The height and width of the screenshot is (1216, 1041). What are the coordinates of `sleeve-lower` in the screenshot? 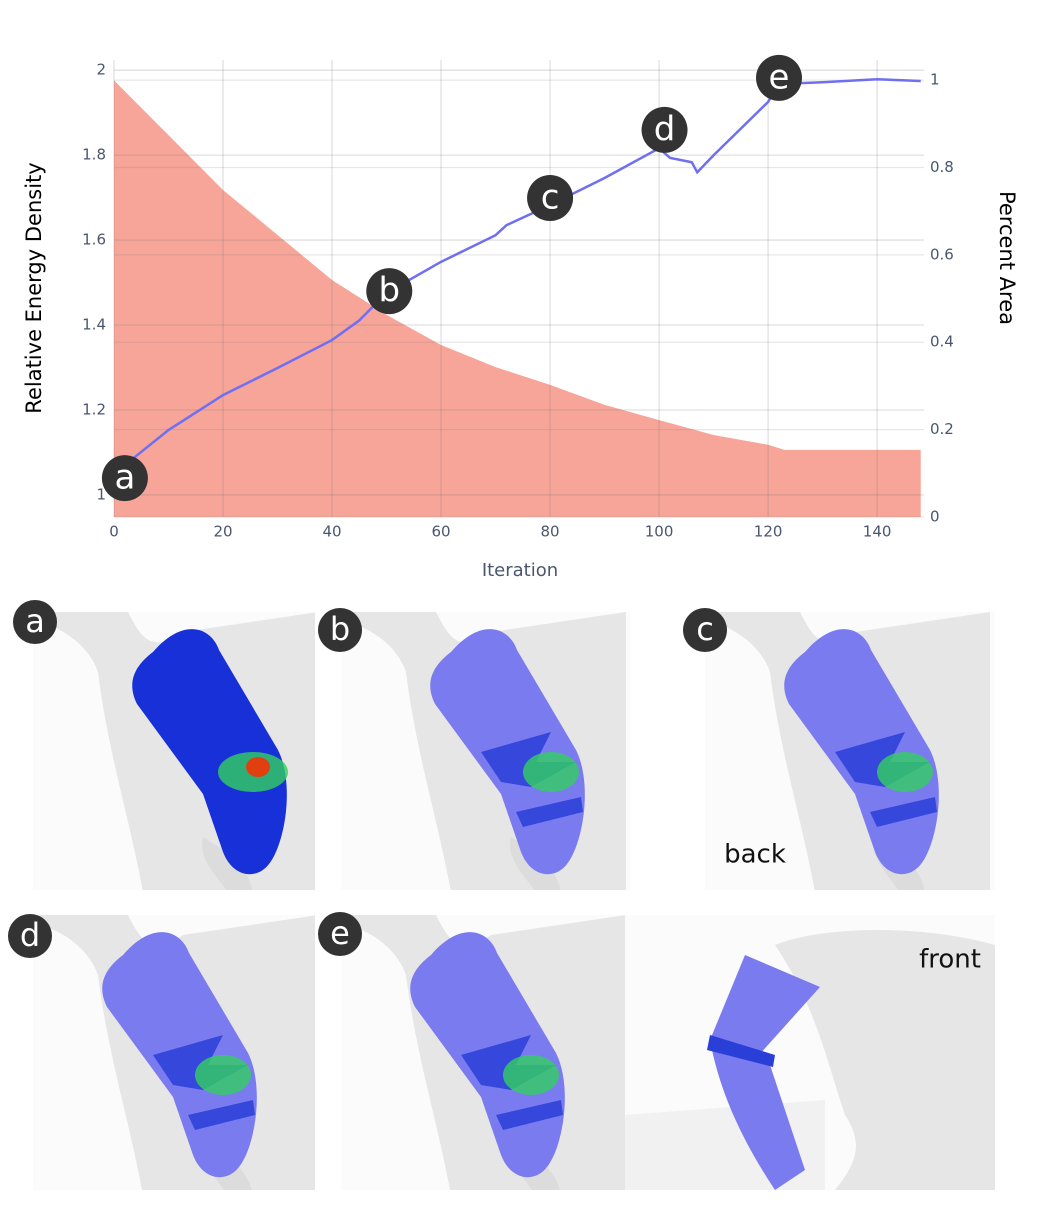 It's located at (757, 1115).